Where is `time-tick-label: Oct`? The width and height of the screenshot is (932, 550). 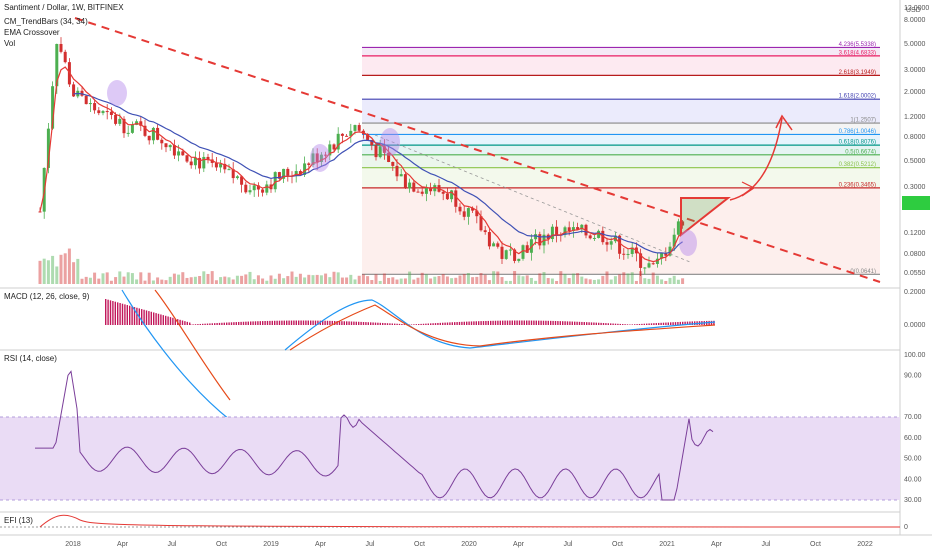
time-tick-label: Oct is located at coordinates (419, 544).